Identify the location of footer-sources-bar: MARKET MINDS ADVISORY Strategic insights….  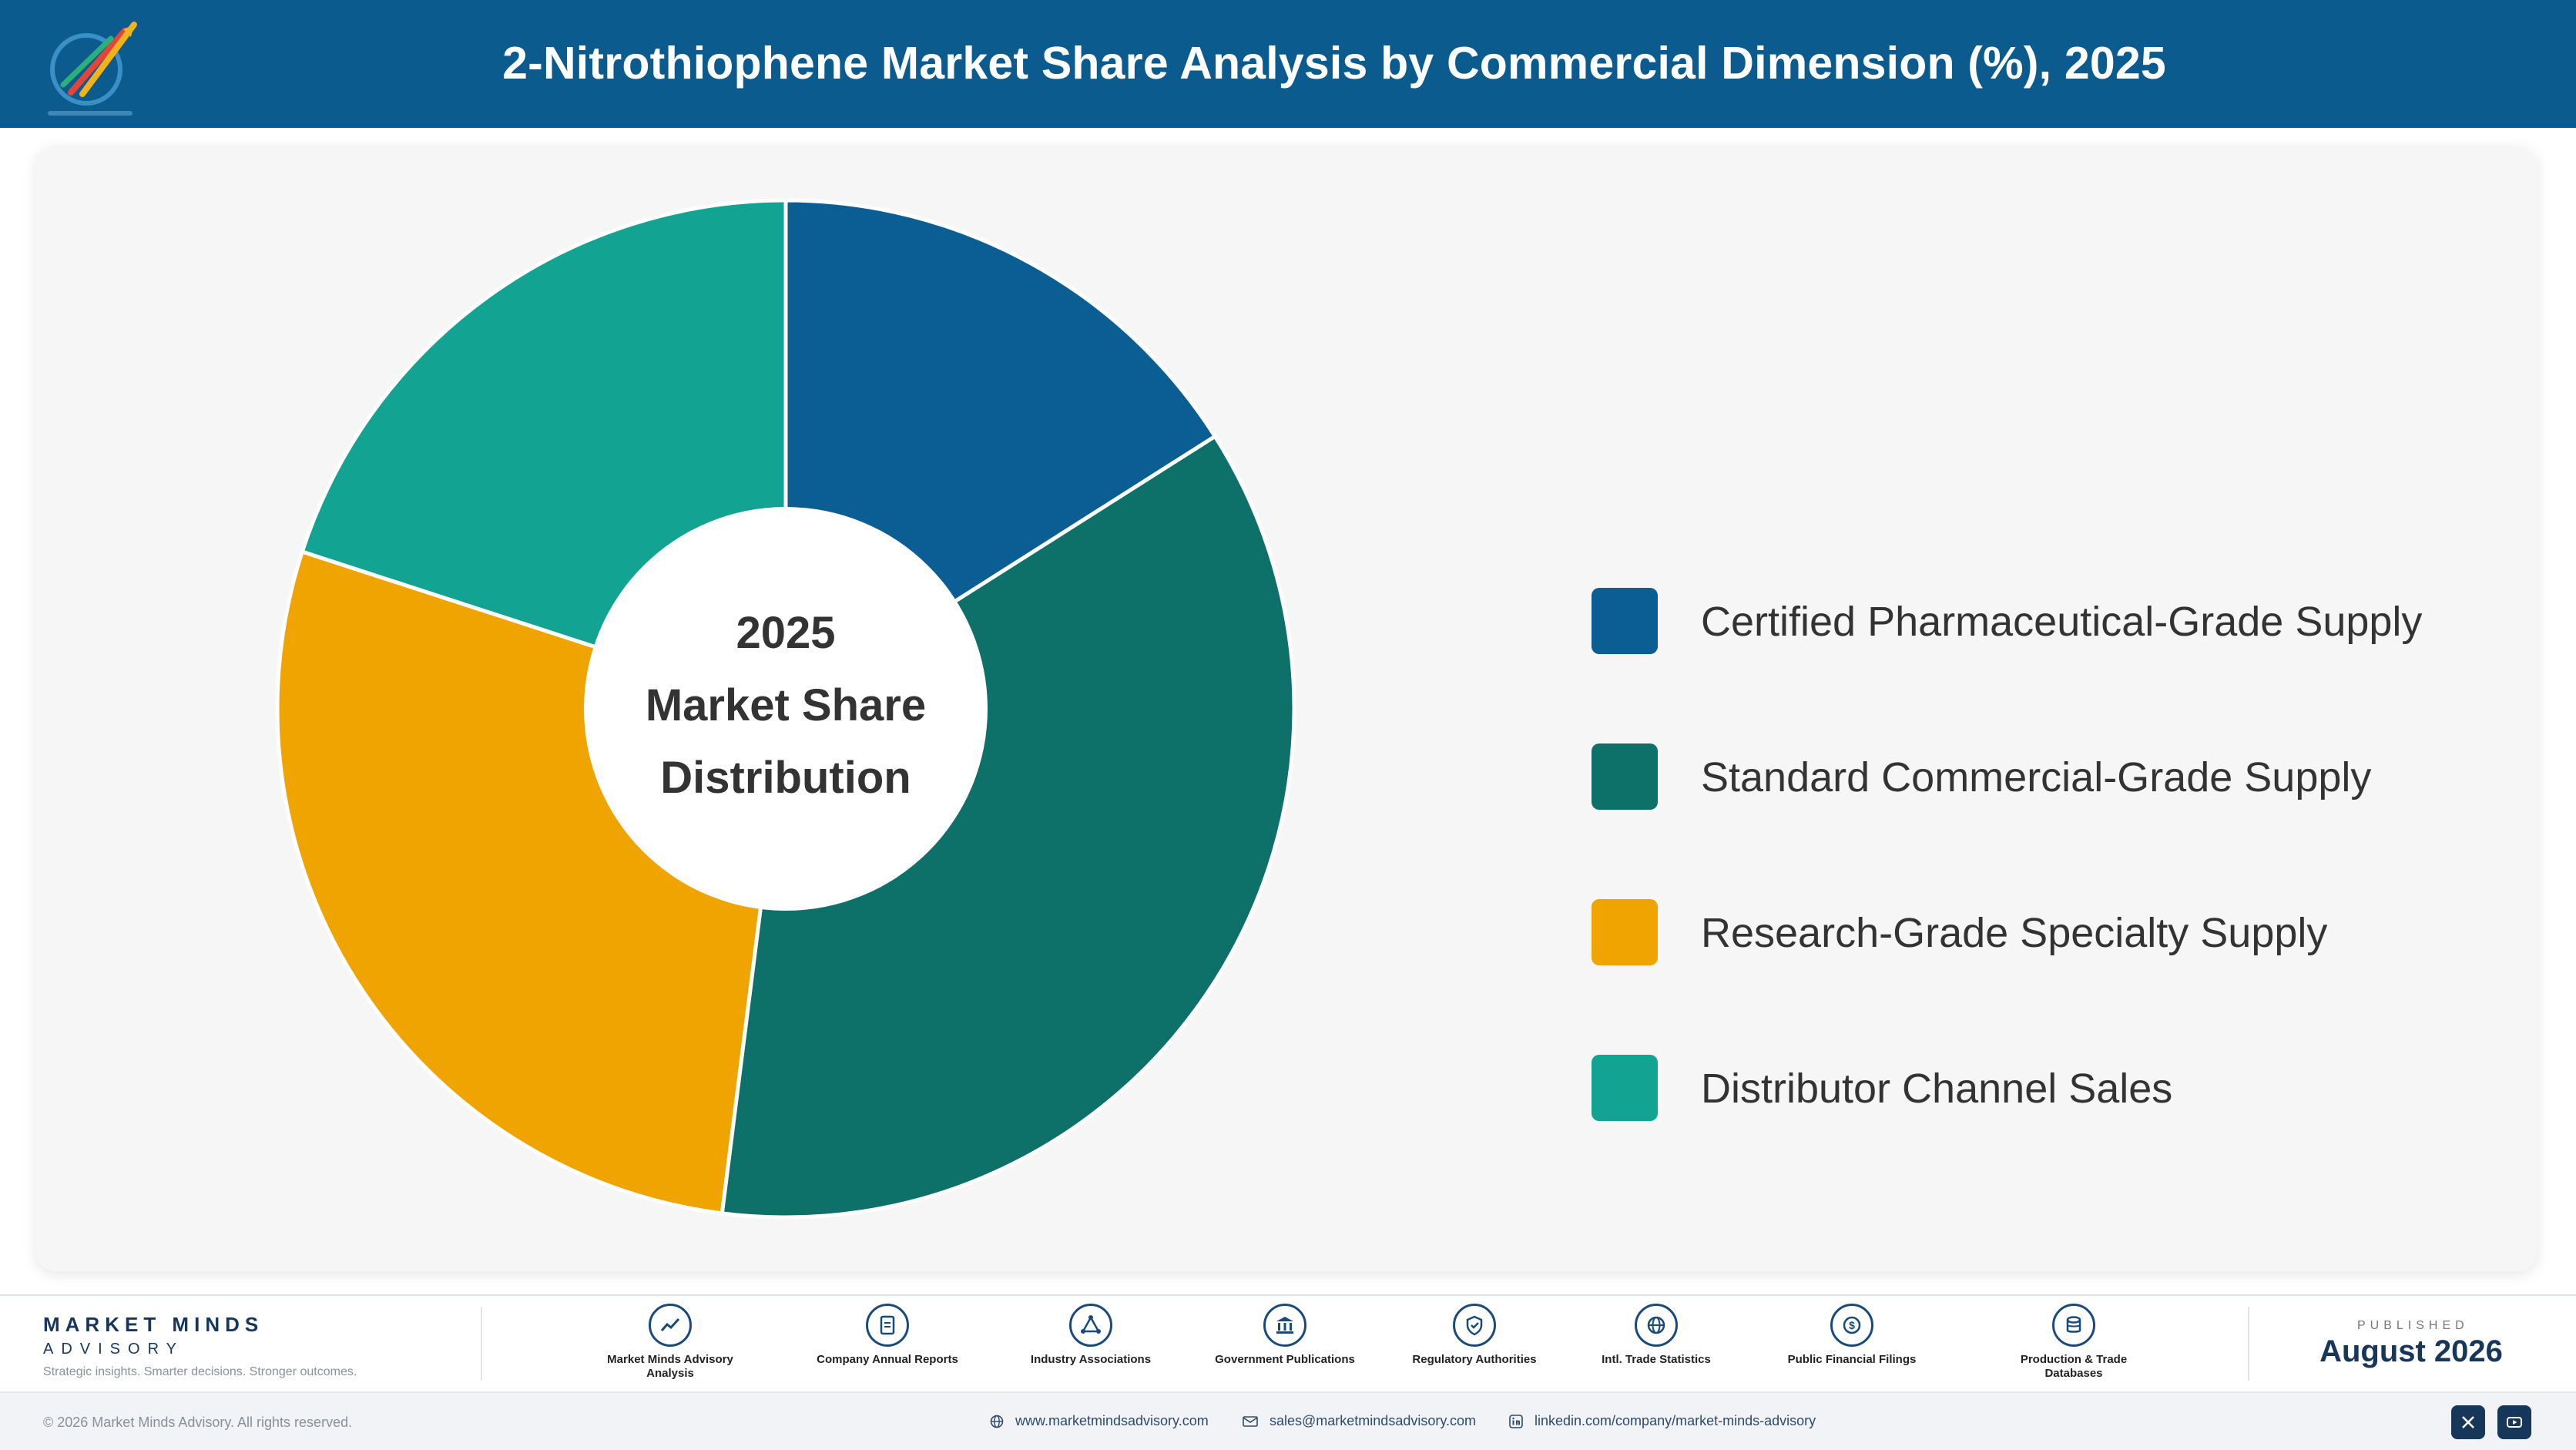
(1288, 1344).